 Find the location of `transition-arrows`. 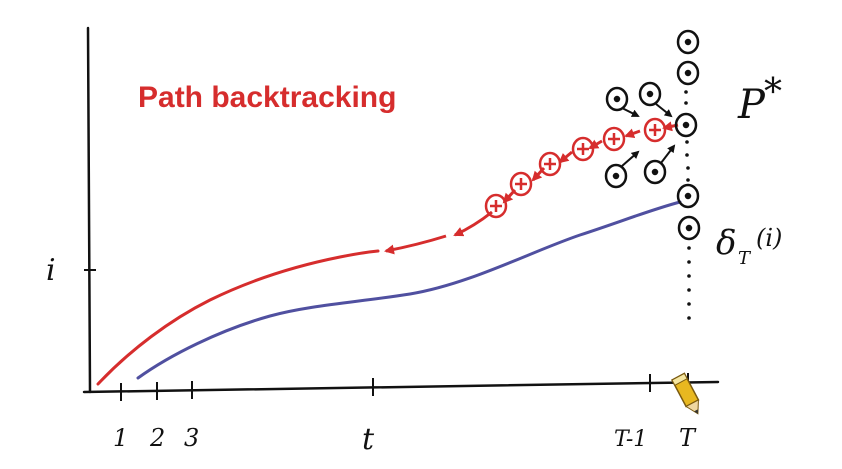

transition-arrows is located at coordinates (648, 135).